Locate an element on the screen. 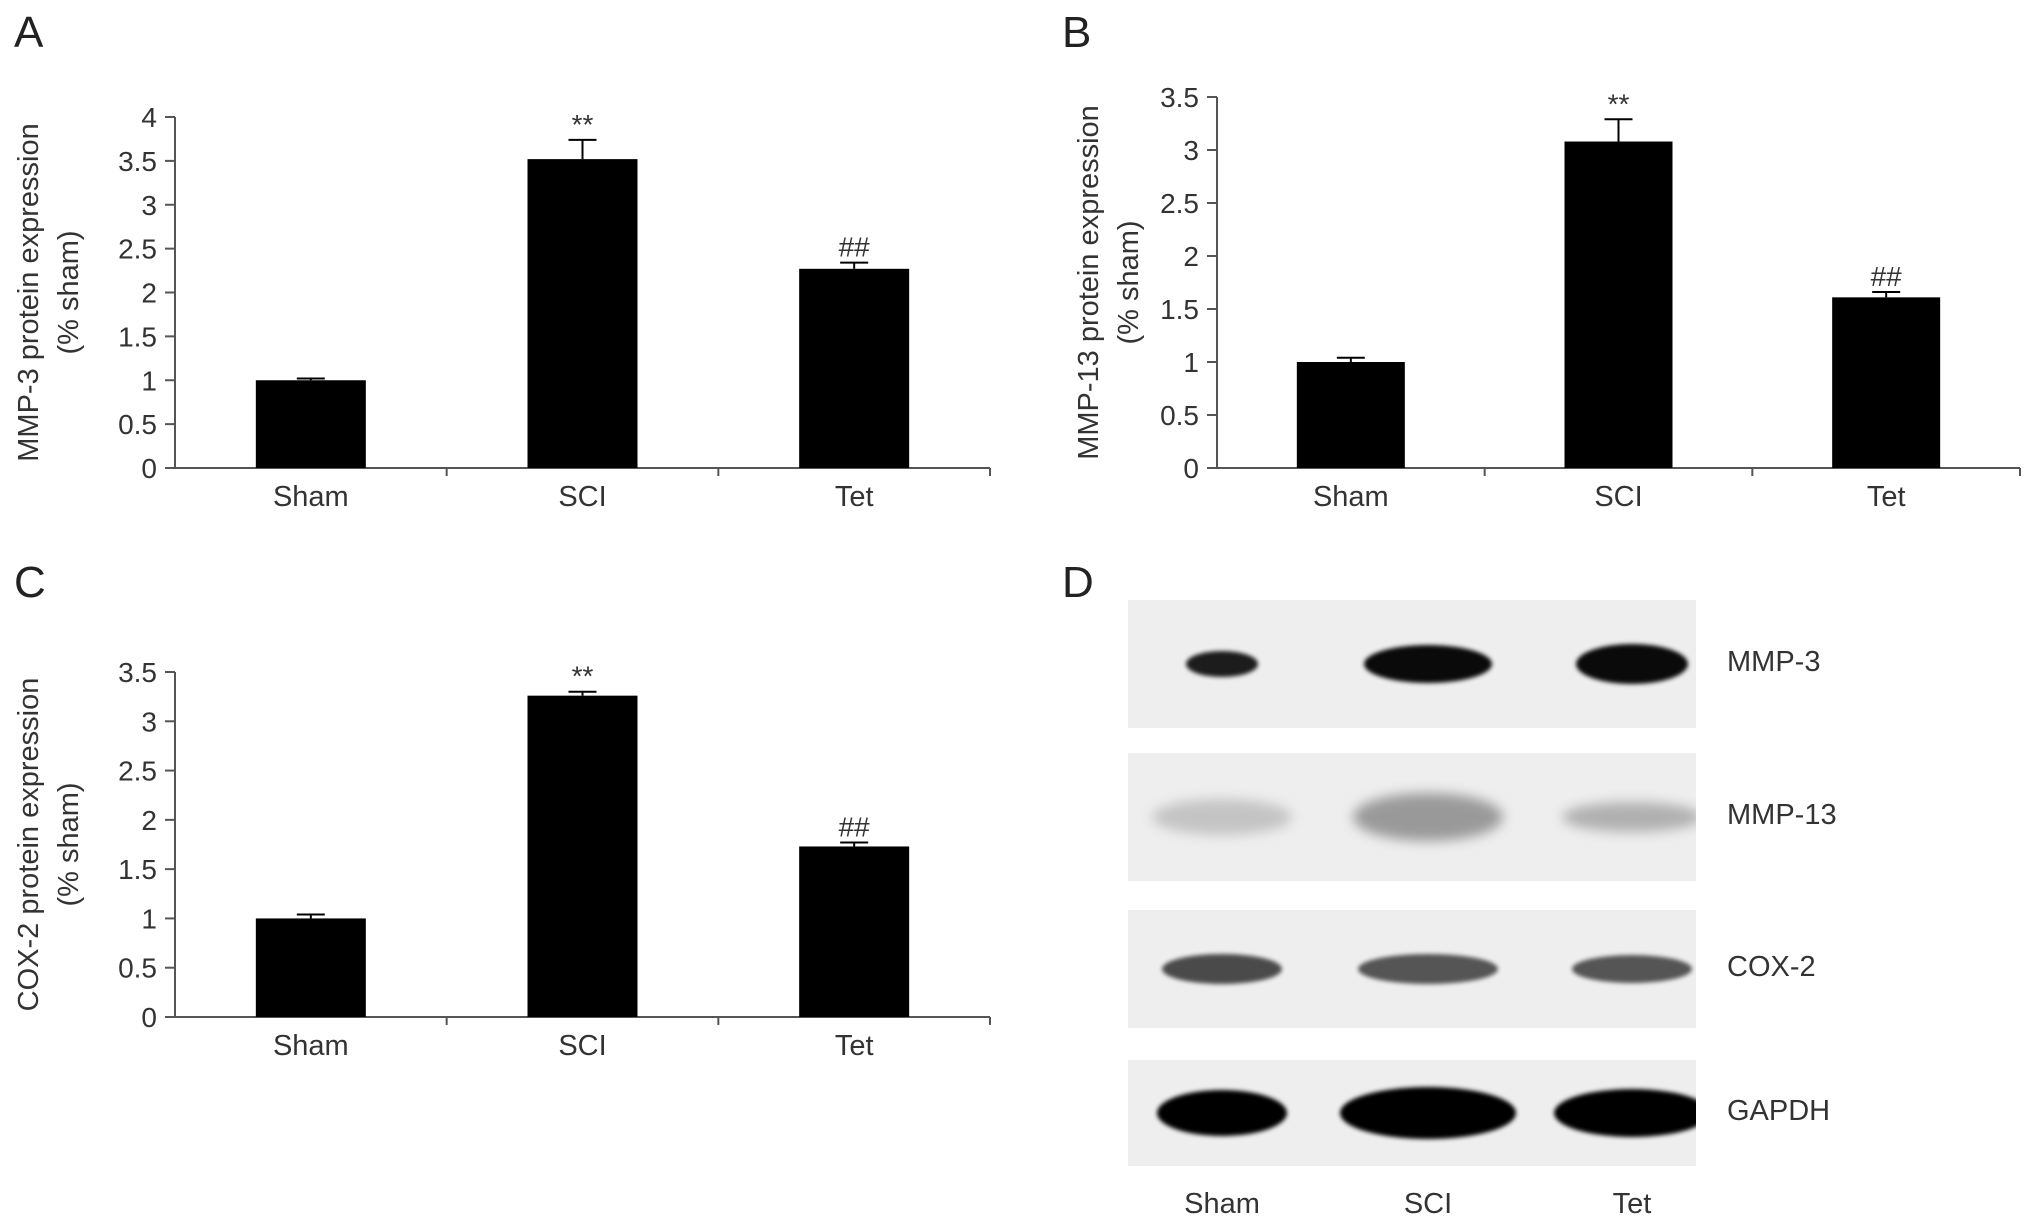  blot-row-label: MMP-13 is located at coordinates (1782, 815).